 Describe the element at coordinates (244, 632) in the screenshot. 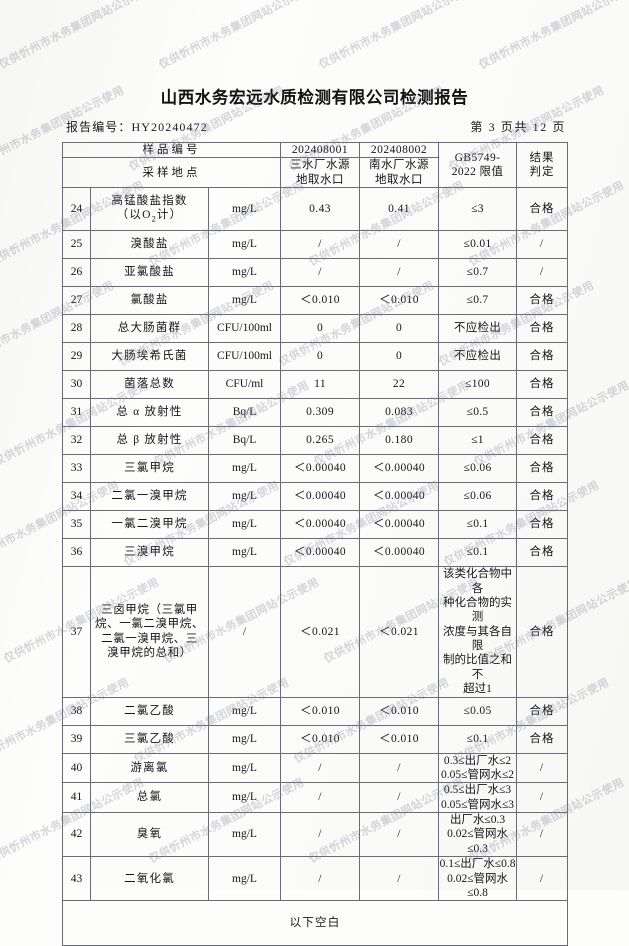

I see `row-unit: /` at that location.